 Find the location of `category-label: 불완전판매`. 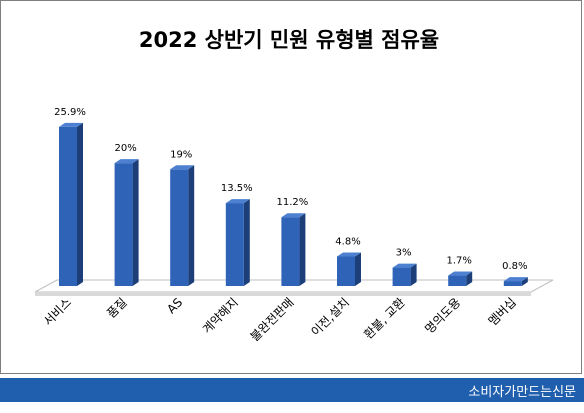

category-label: 불완전판매 is located at coordinates (272, 319).